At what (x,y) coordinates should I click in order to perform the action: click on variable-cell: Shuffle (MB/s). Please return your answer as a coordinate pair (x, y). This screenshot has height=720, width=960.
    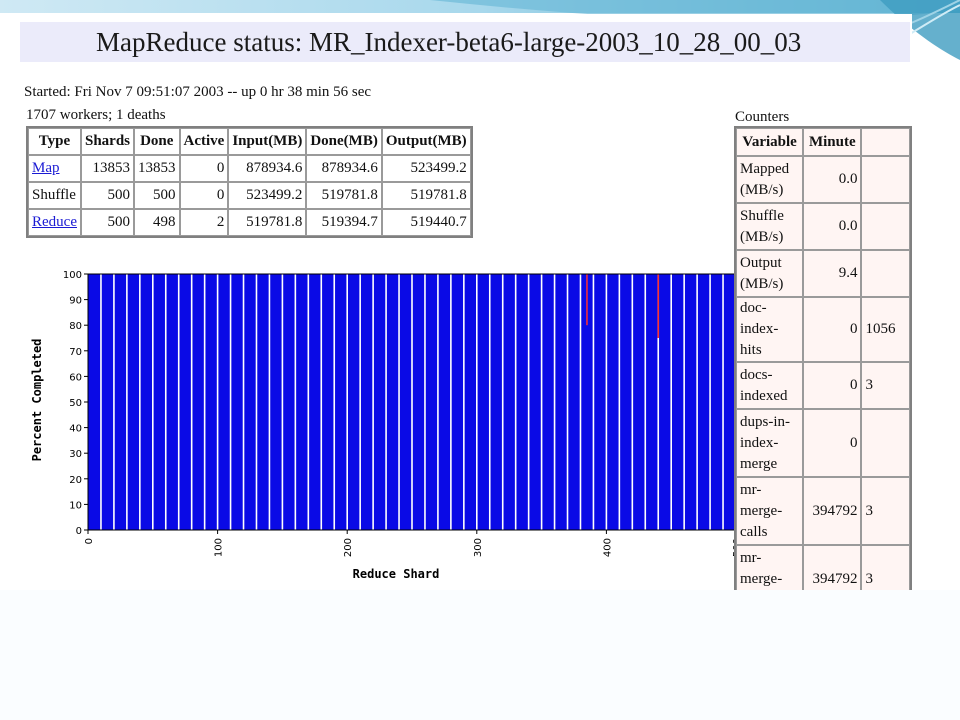
    Looking at the image, I should click on (770, 226).